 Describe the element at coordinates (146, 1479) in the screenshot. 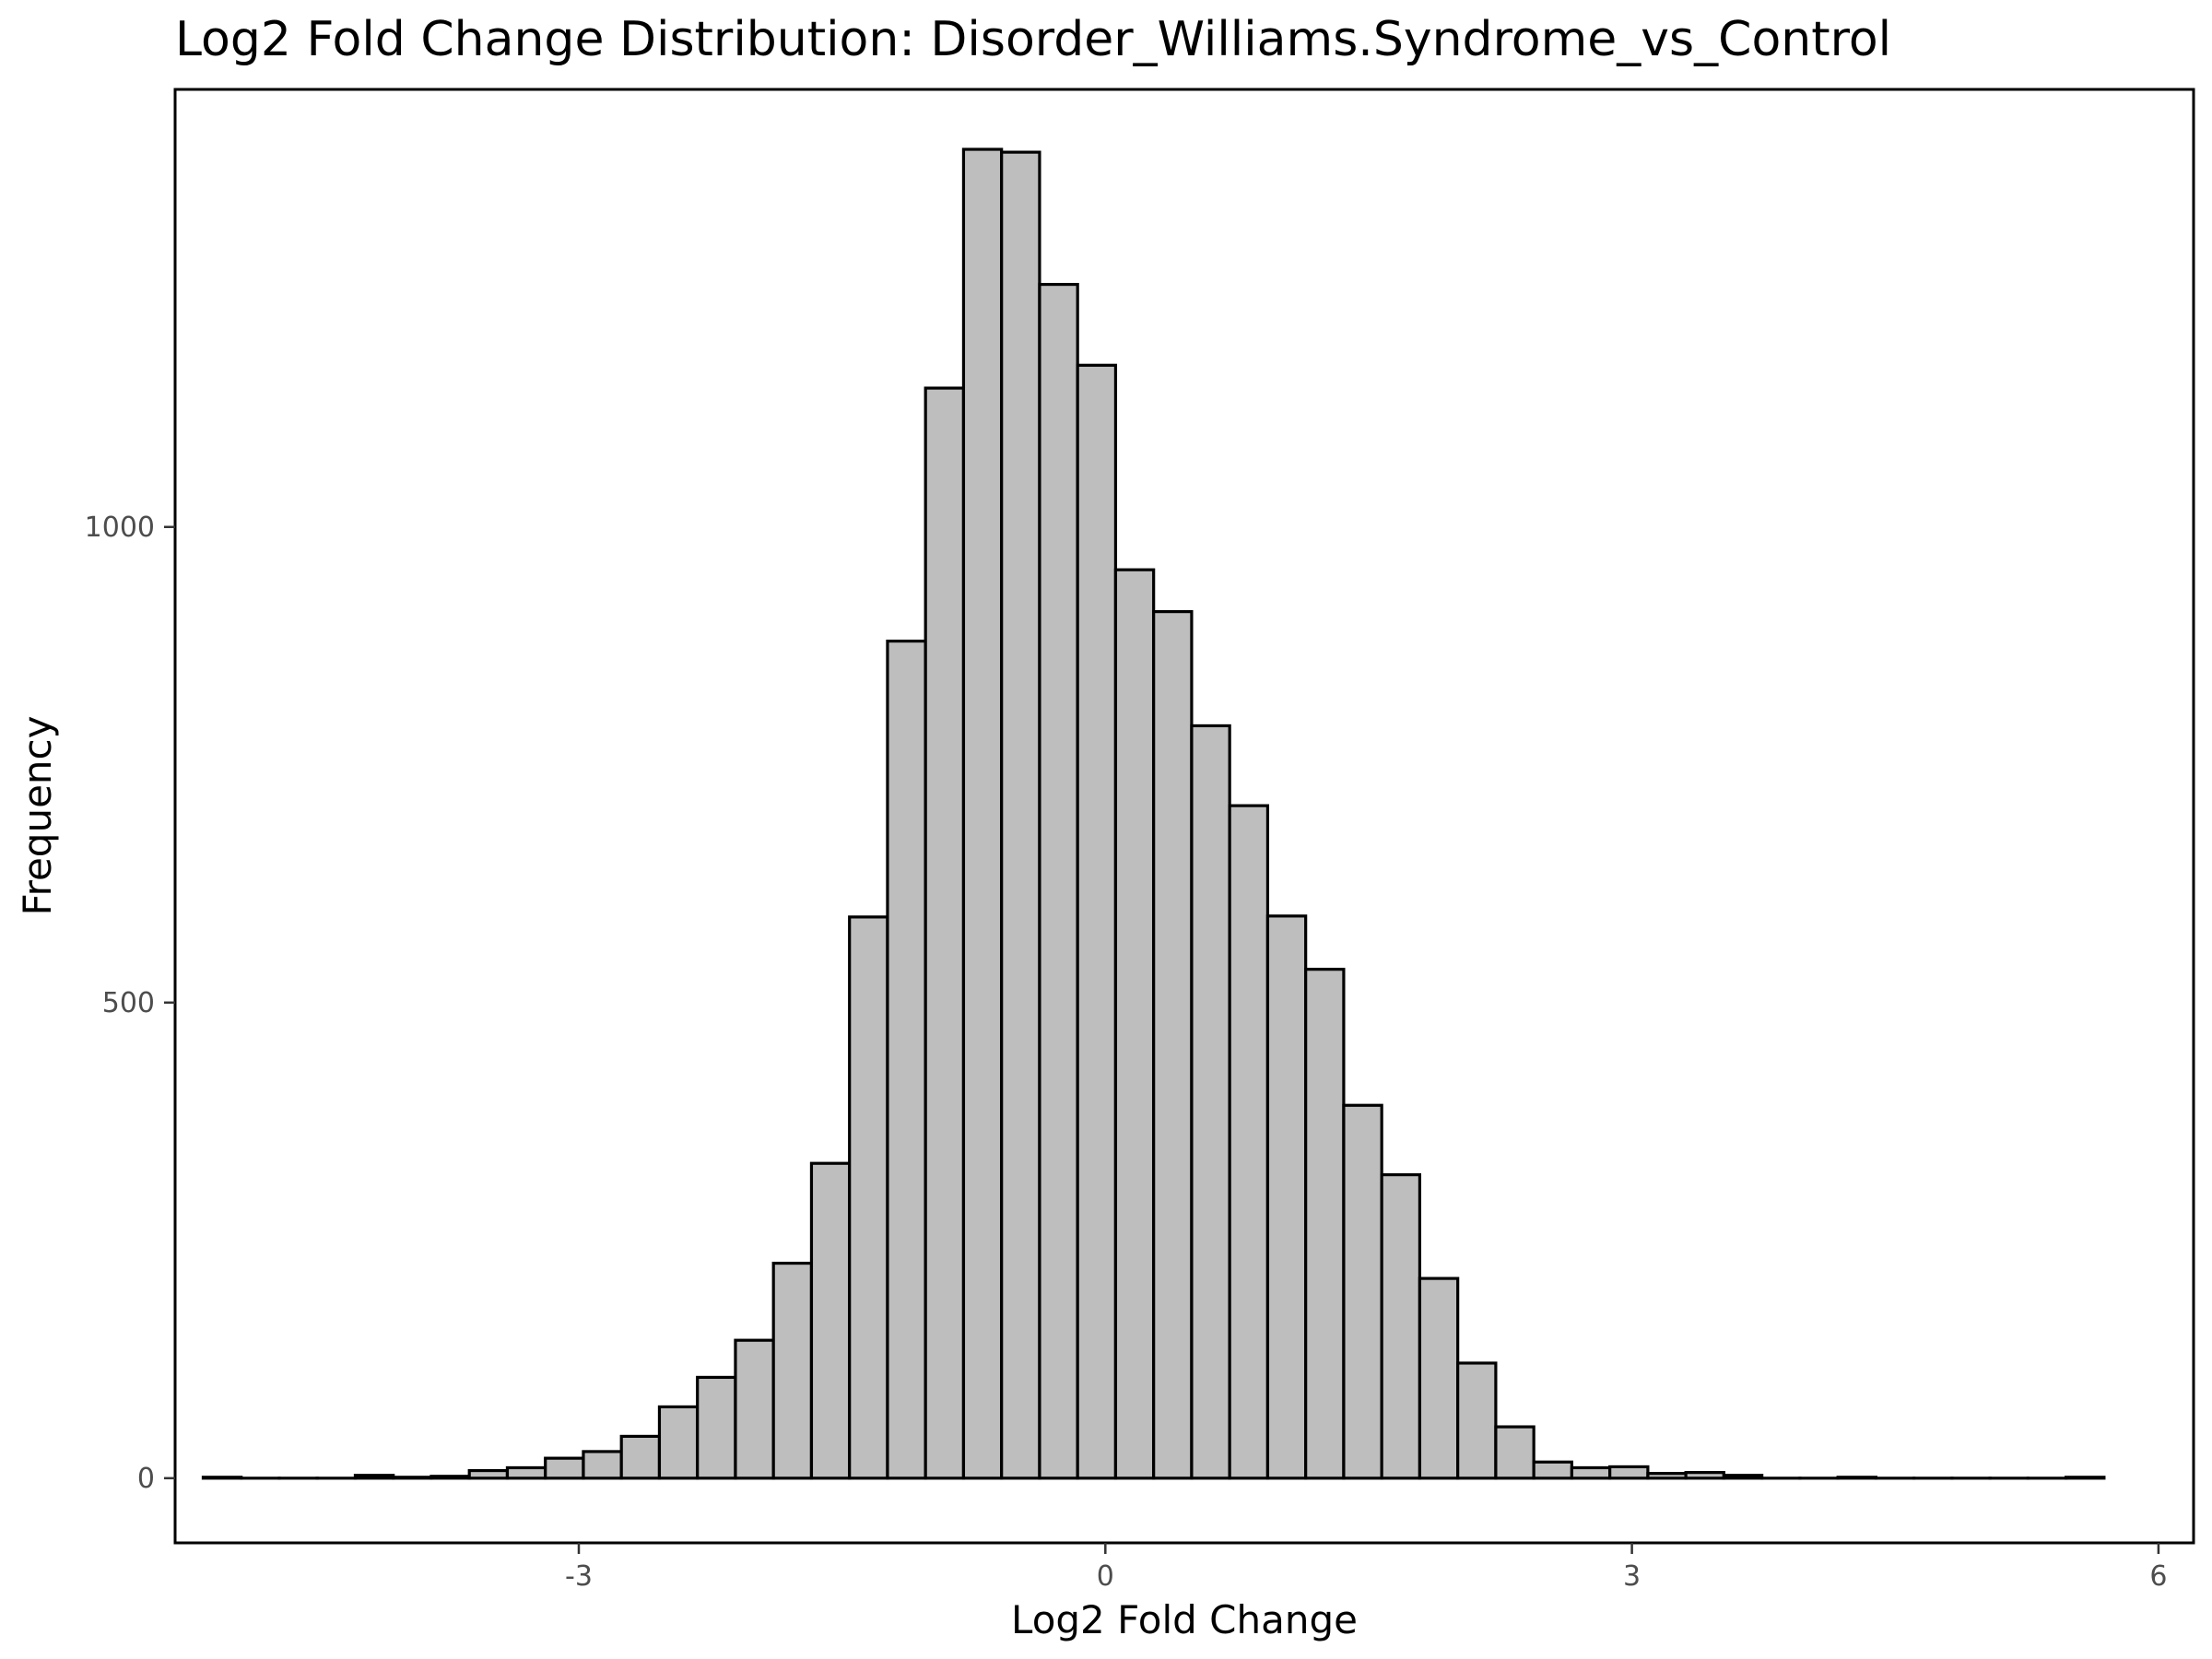

I see `y-tick-label: 0` at that location.